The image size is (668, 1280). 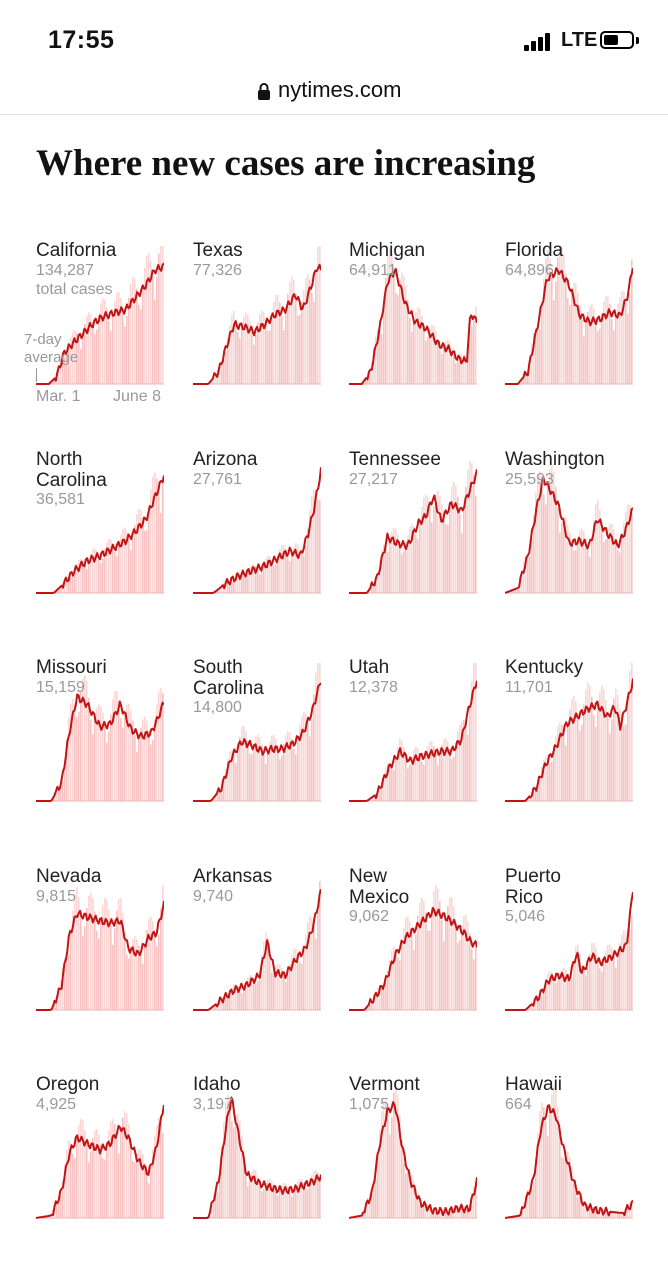 What do you see at coordinates (213, 896) in the screenshot?
I see `total-cases-value: 9,740` at bounding box center [213, 896].